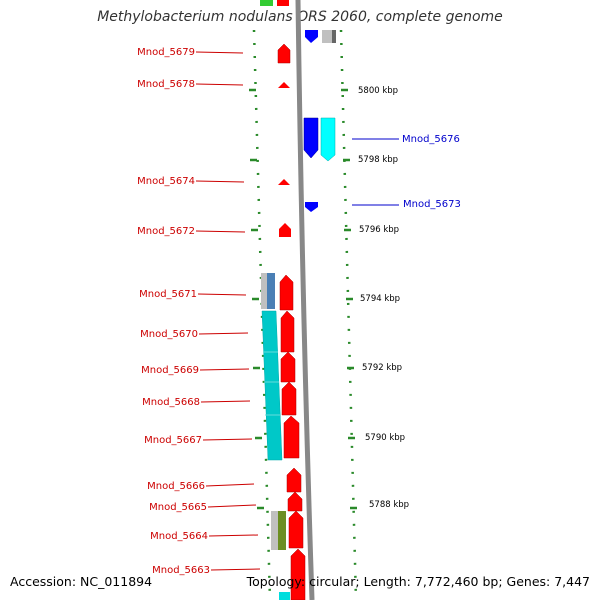  What do you see at coordinates (349, 299) in the screenshot?
I see `right-major-ticks` at bounding box center [349, 299].